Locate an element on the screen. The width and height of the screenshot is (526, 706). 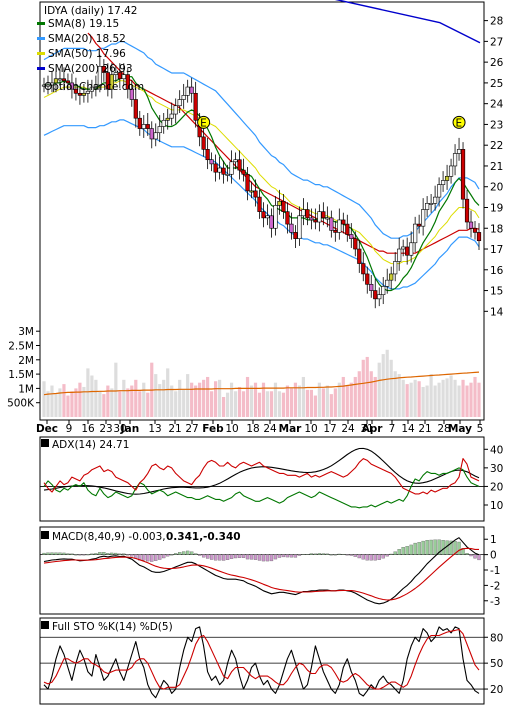
date-tick-label: 17 is located at coordinates (329, 429).